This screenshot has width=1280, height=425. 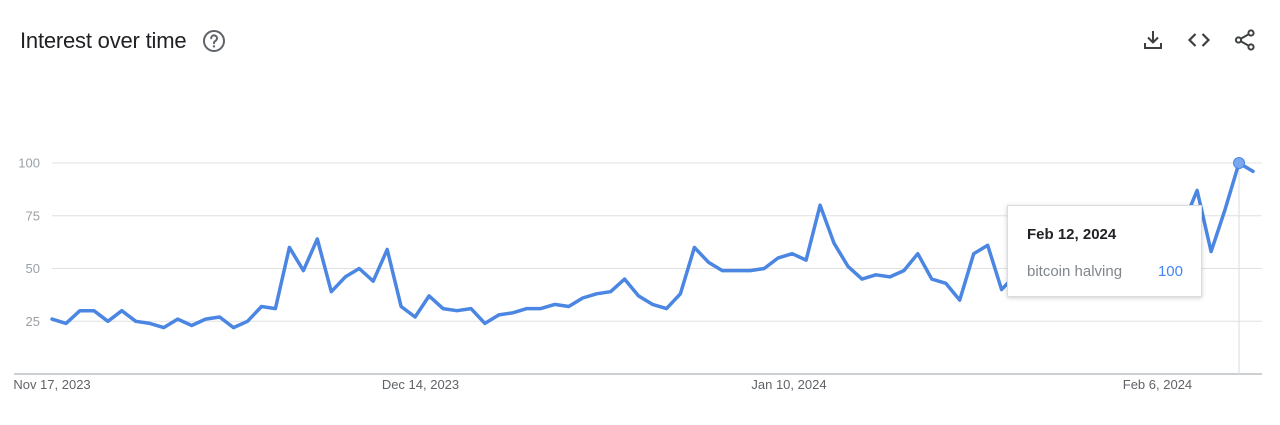 I want to click on code-icon, so click(x=1199, y=40).